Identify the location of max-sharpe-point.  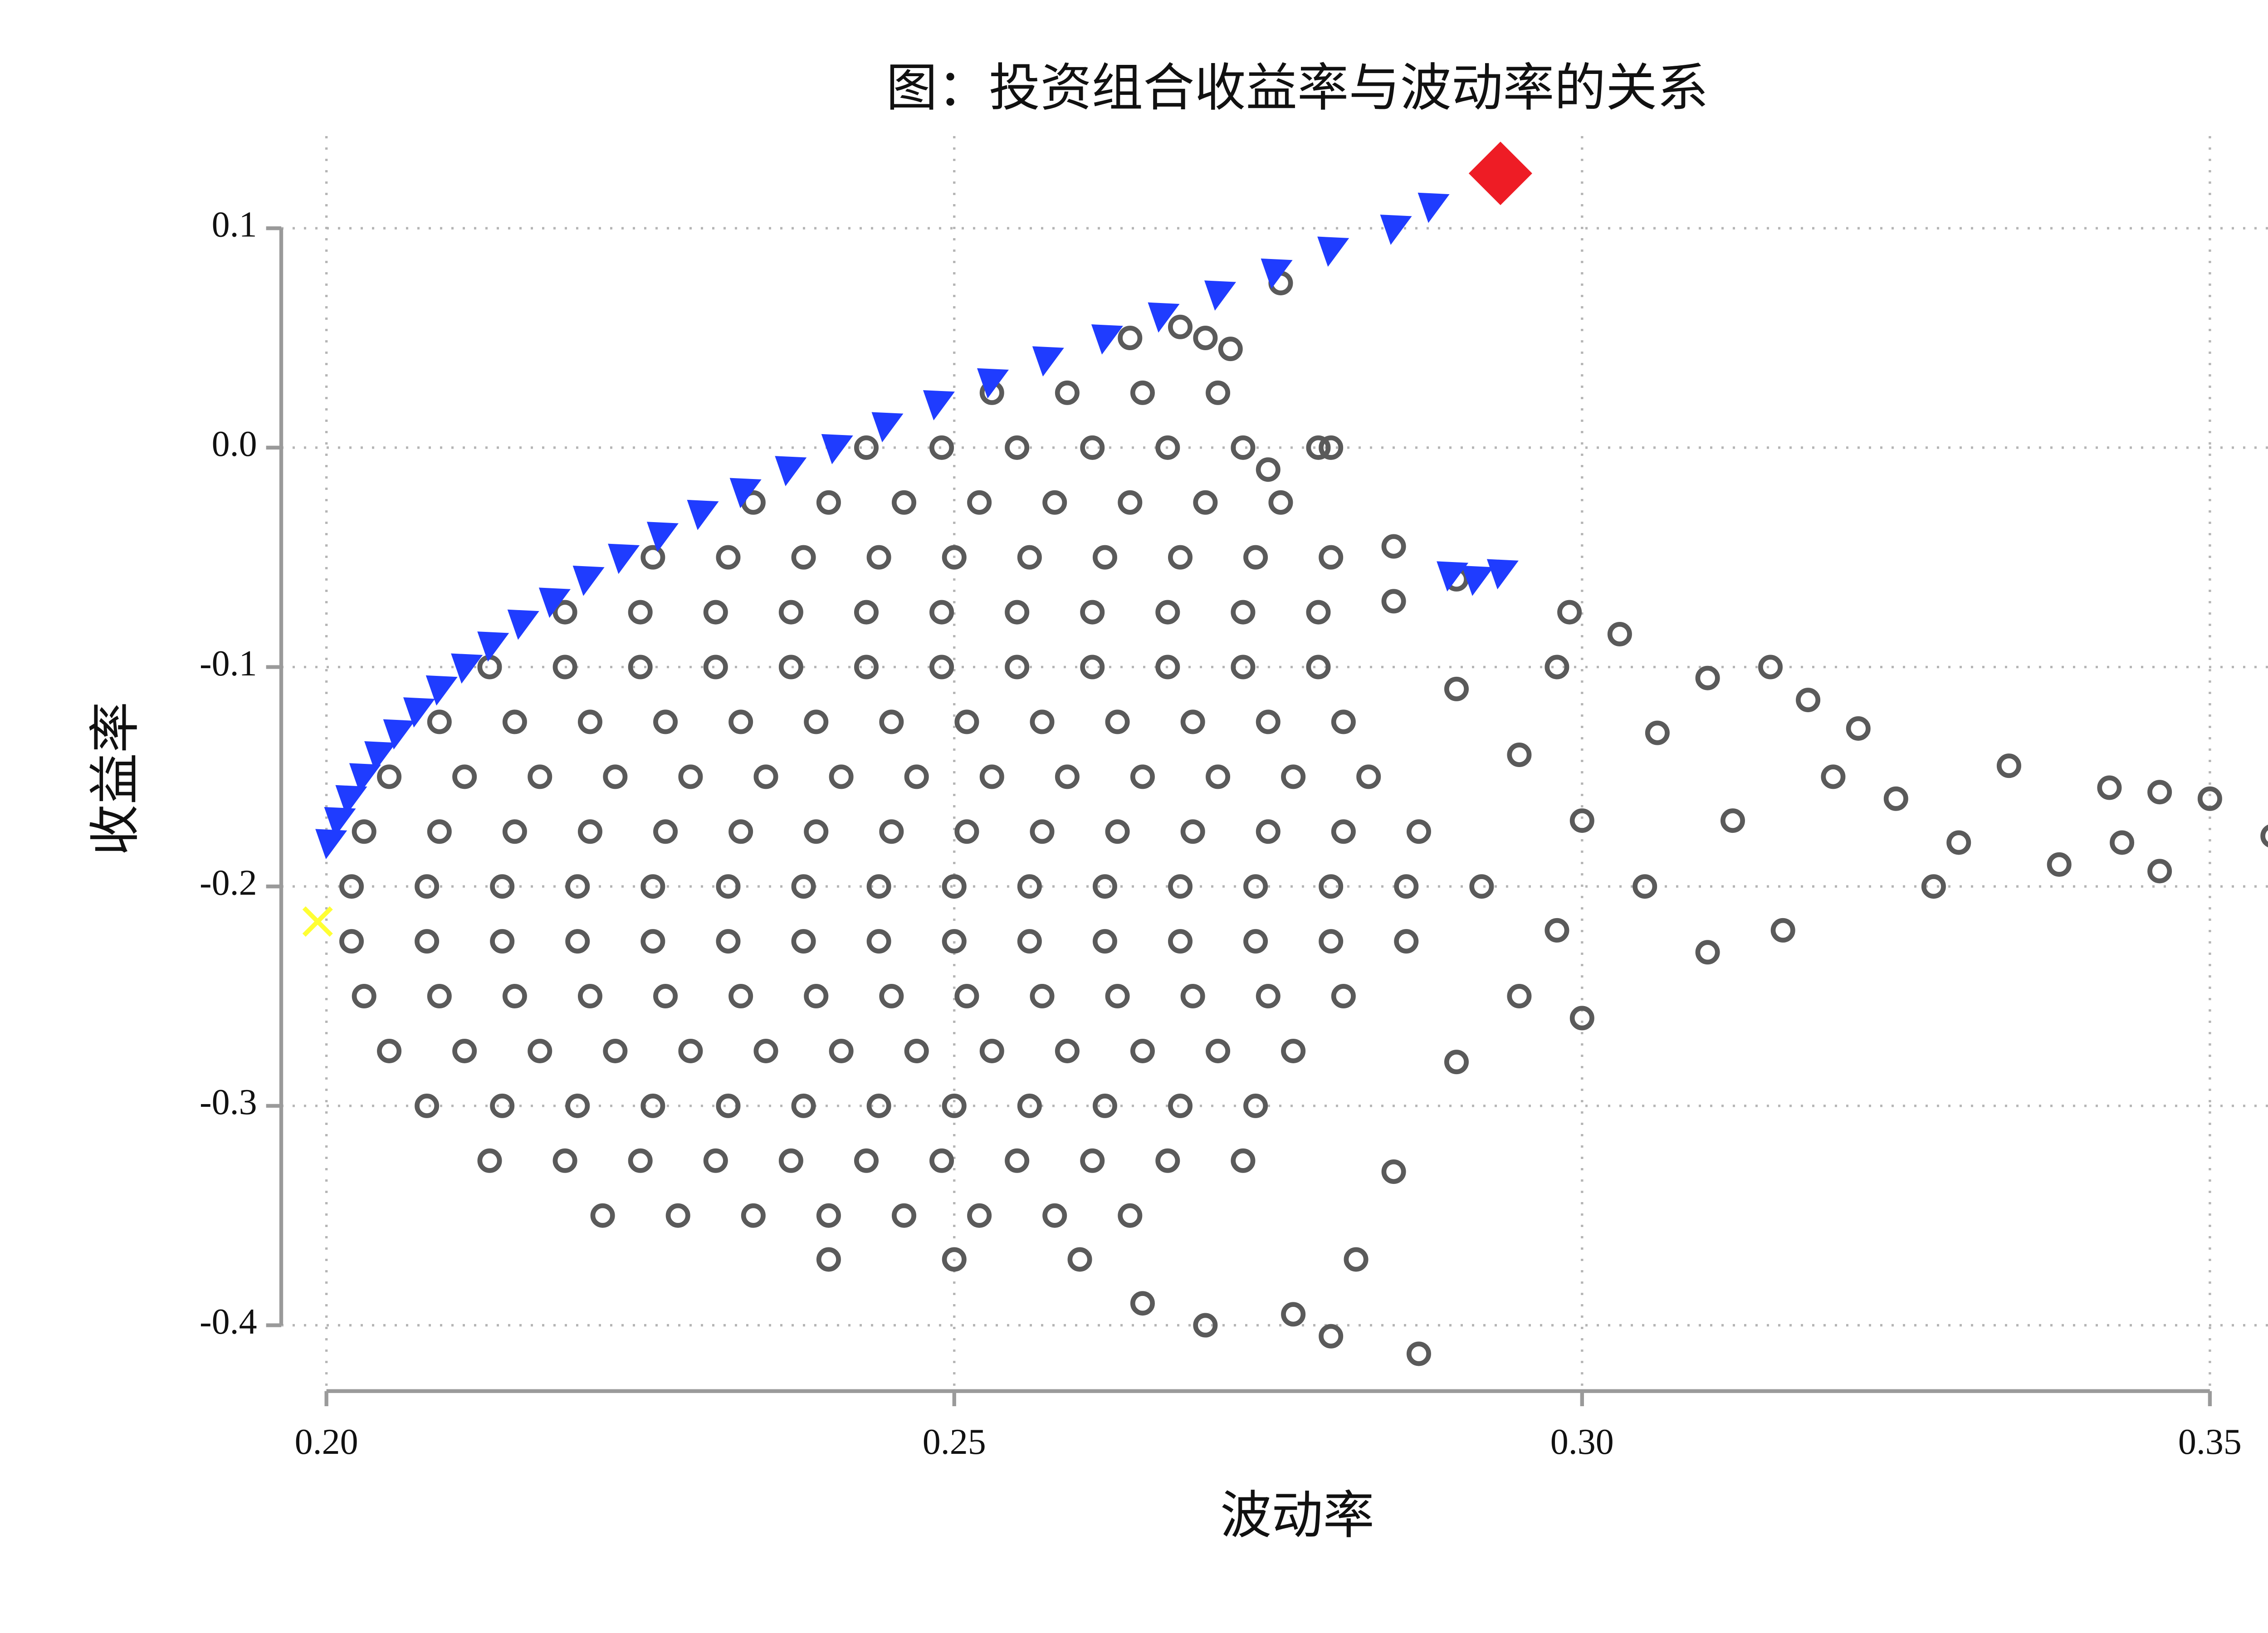
(1500, 173).